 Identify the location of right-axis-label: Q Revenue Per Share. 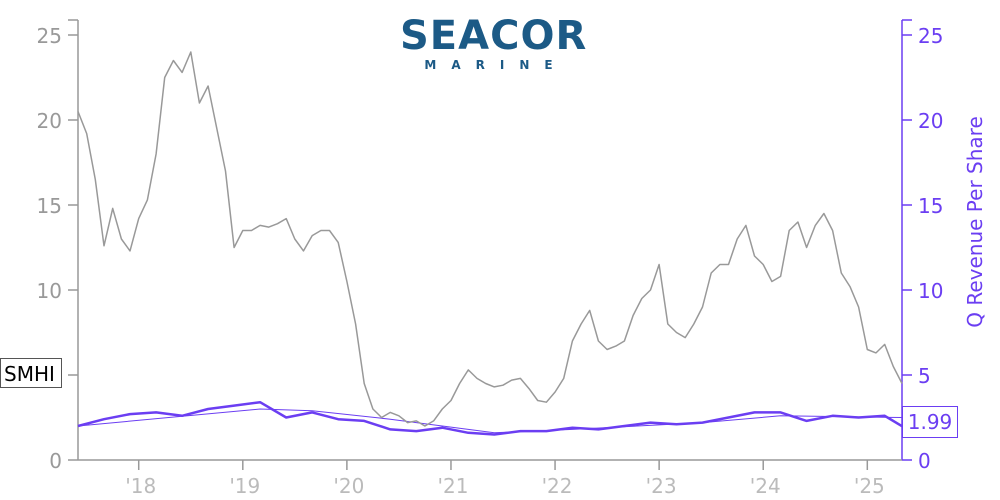
(975, 222).